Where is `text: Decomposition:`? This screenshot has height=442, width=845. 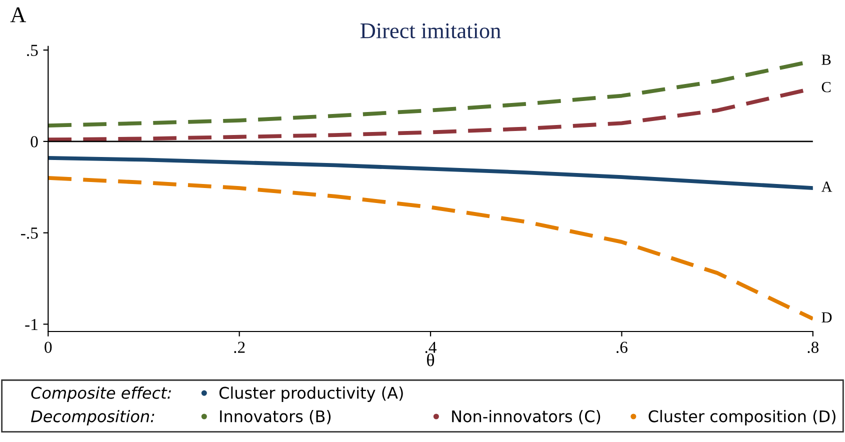
text: Decomposition: is located at coordinates (92, 418).